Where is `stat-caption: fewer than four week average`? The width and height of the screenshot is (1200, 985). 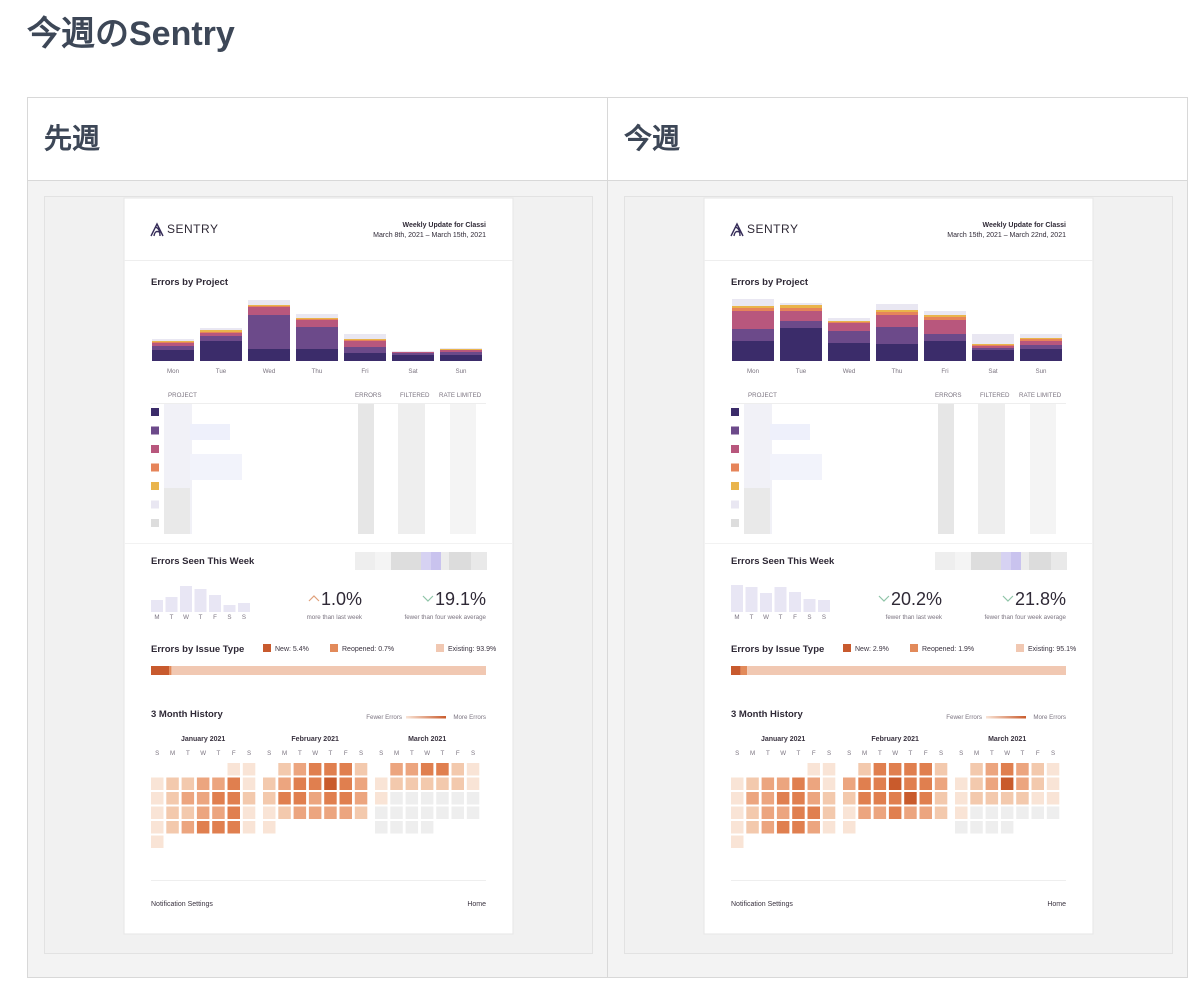 stat-caption: fewer than four week average is located at coordinates (1025, 617).